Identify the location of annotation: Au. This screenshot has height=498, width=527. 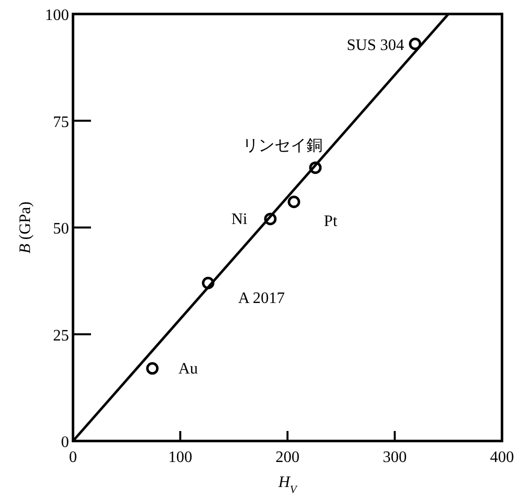
(188, 369).